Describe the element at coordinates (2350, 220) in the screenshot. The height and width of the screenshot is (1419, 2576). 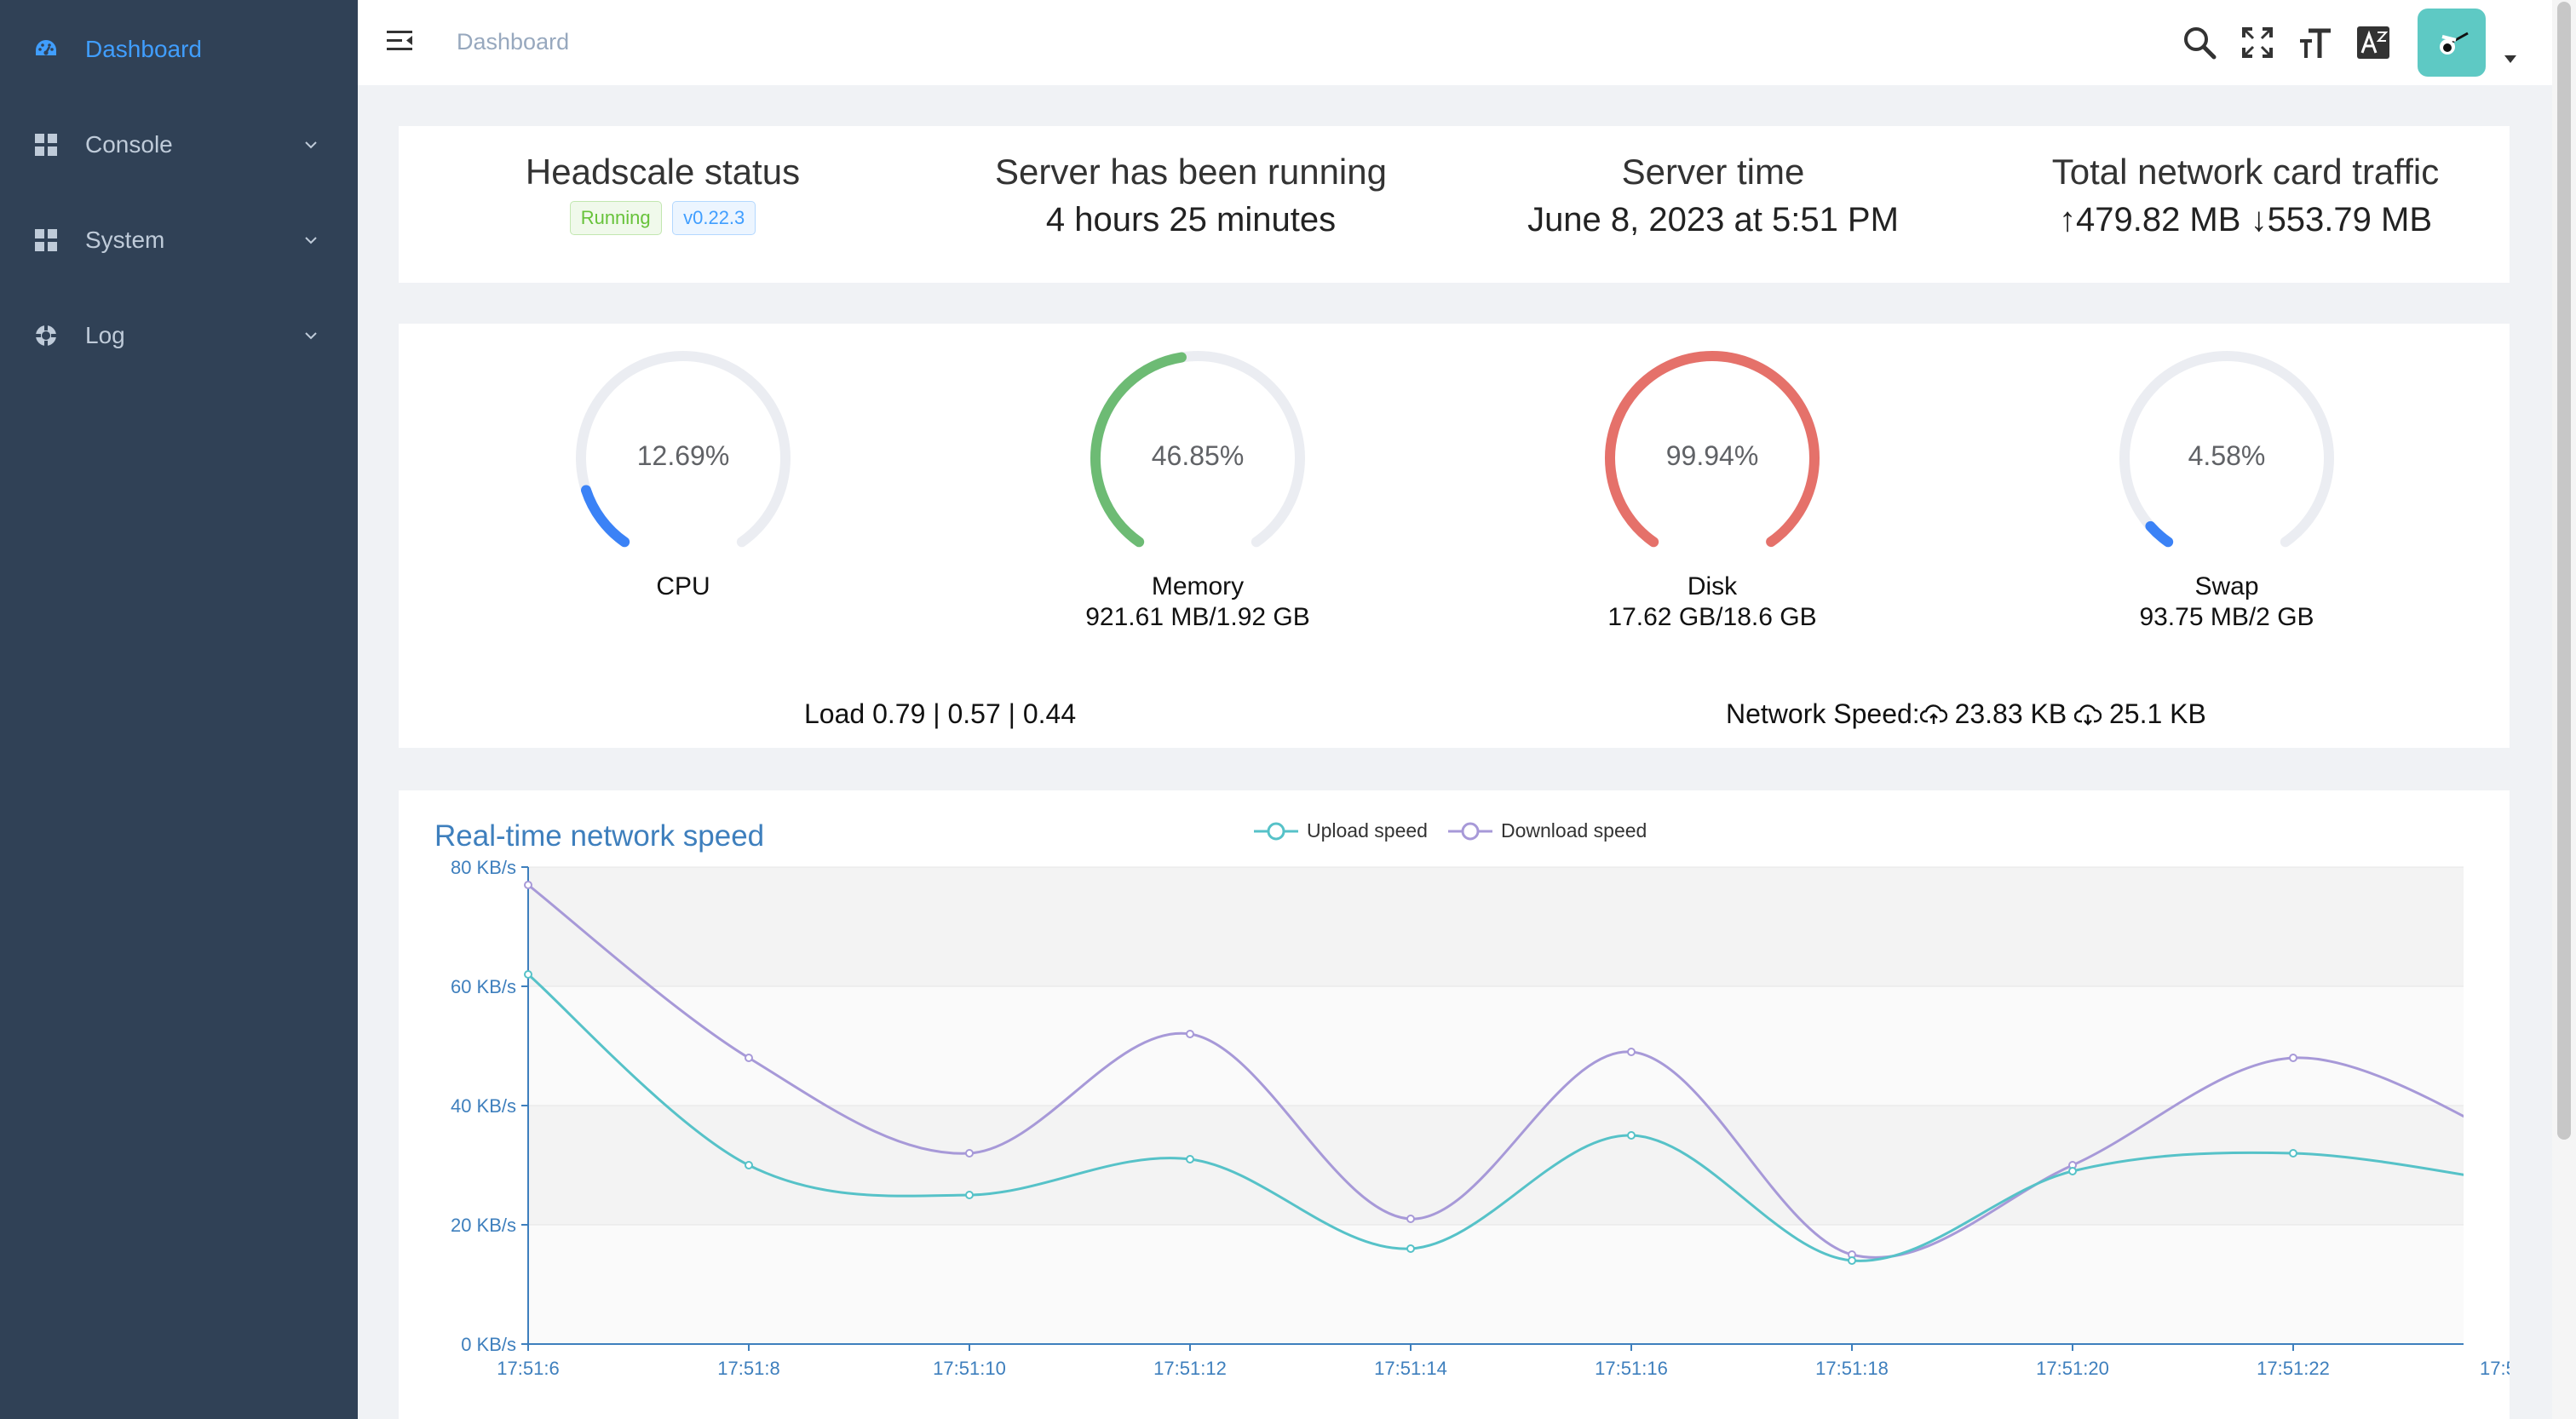
I see `traffic-down: 553.79 MB` at that location.